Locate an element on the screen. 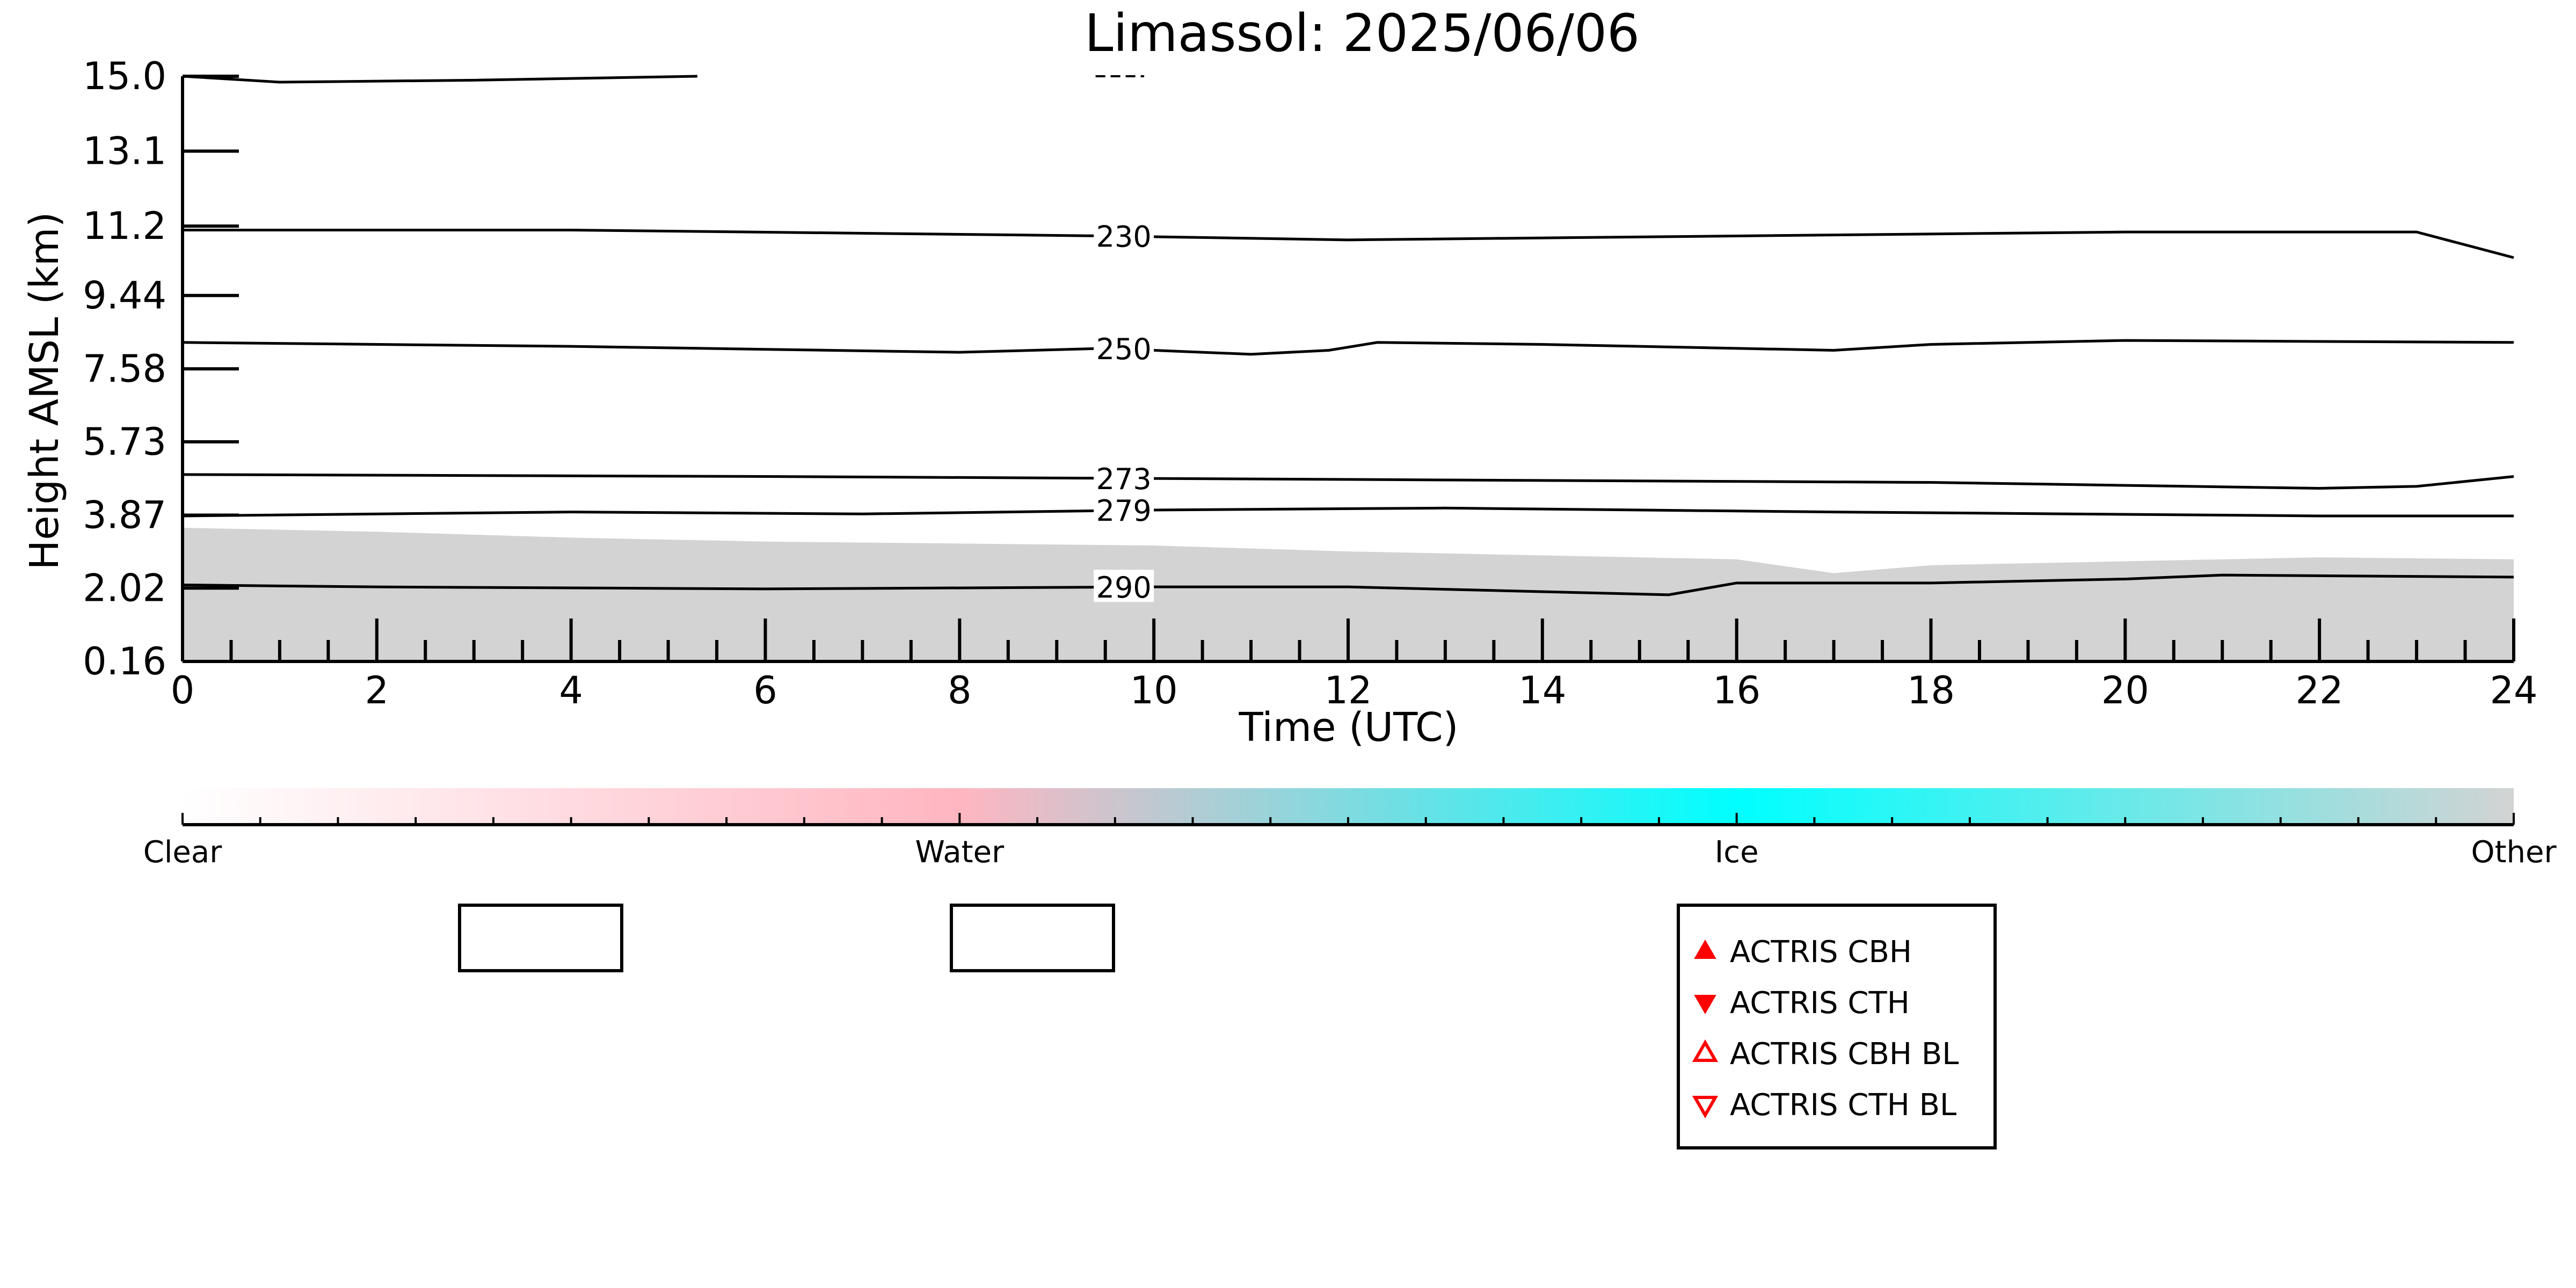  x-tick-label: 16 is located at coordinates (1736, 690).